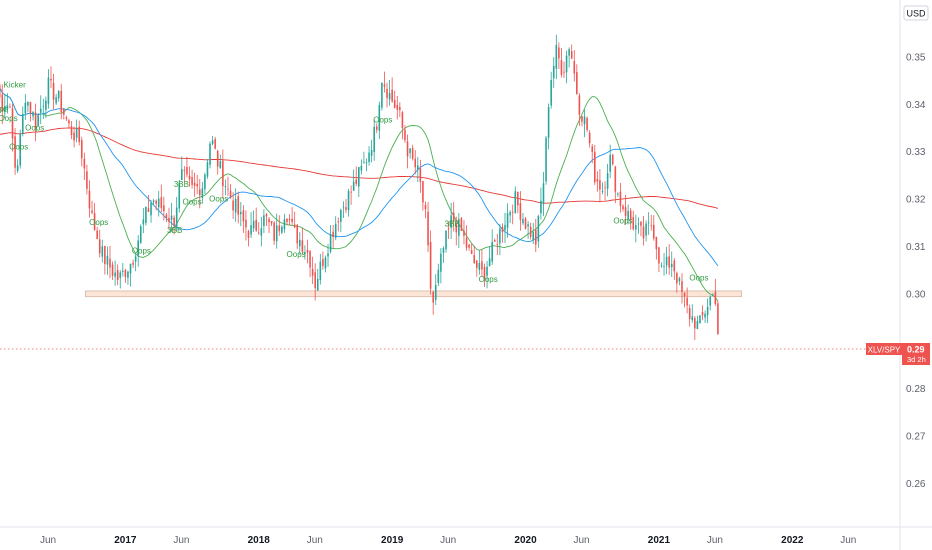 This screenshot has width=932, height=550. Describe the element at coordinates (916, 105) in the screenshot. I see `y-tick-label: 0.34` at that location.